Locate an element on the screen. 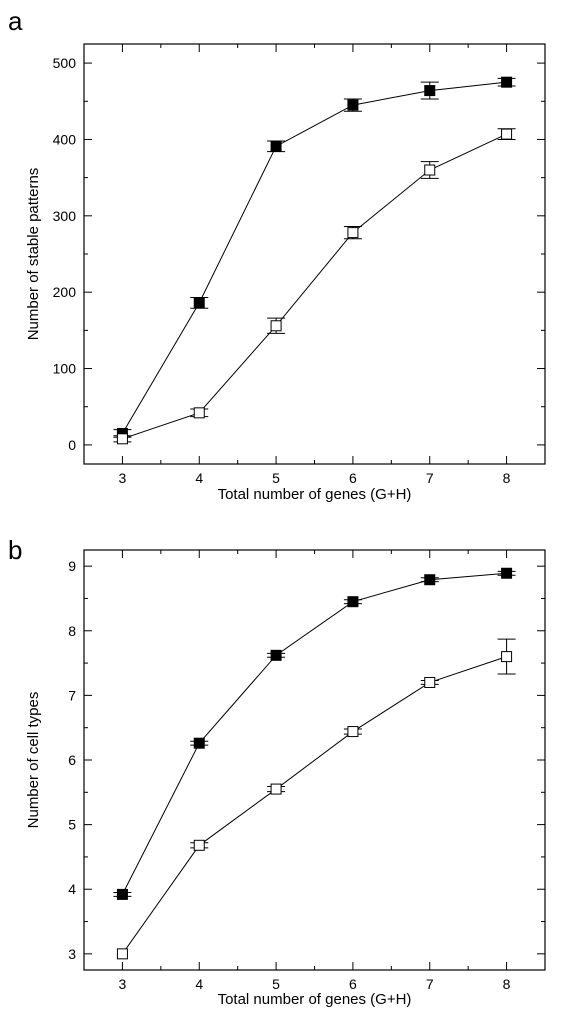  y-axis-label: Number of stable patterns is located at coordinates (33, 254).